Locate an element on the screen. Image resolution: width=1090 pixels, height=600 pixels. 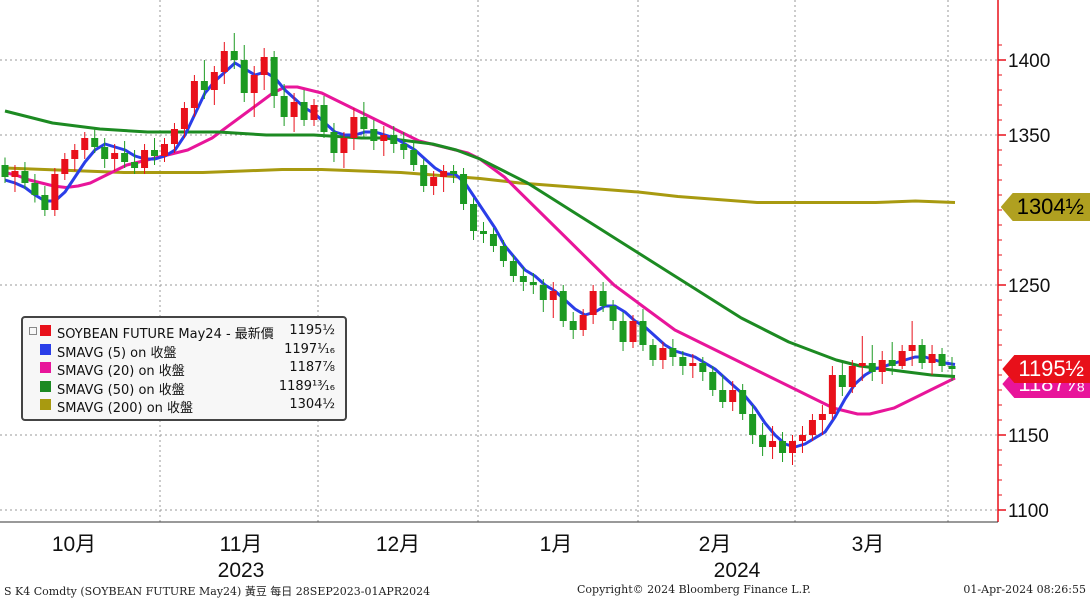
legend-row: SMAVG (5) on 收盤 1197¹⁄₁₆ is located at coordinates (185, 351).